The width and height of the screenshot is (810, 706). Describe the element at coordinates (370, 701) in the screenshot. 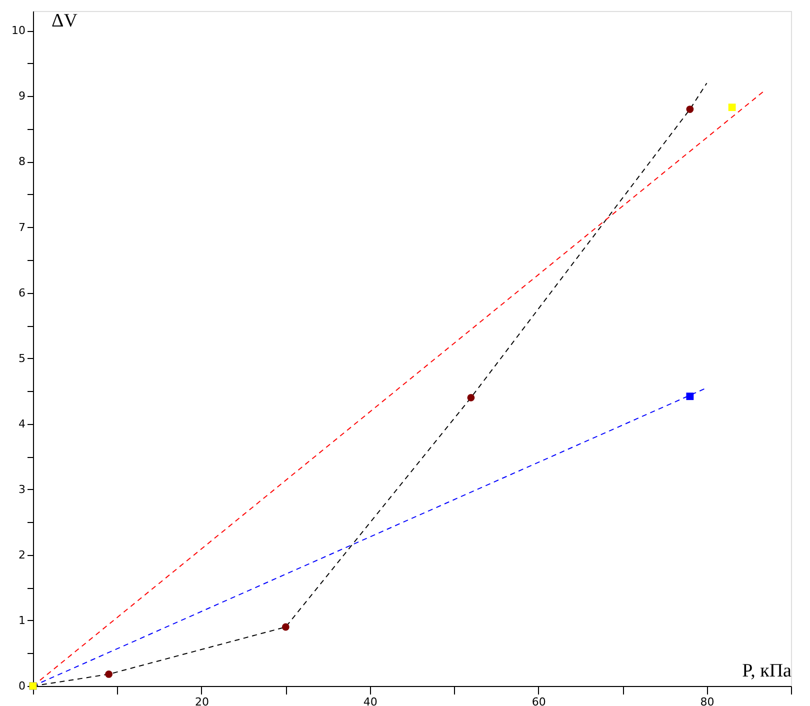

I see `x-tick-label: 40` at that location.